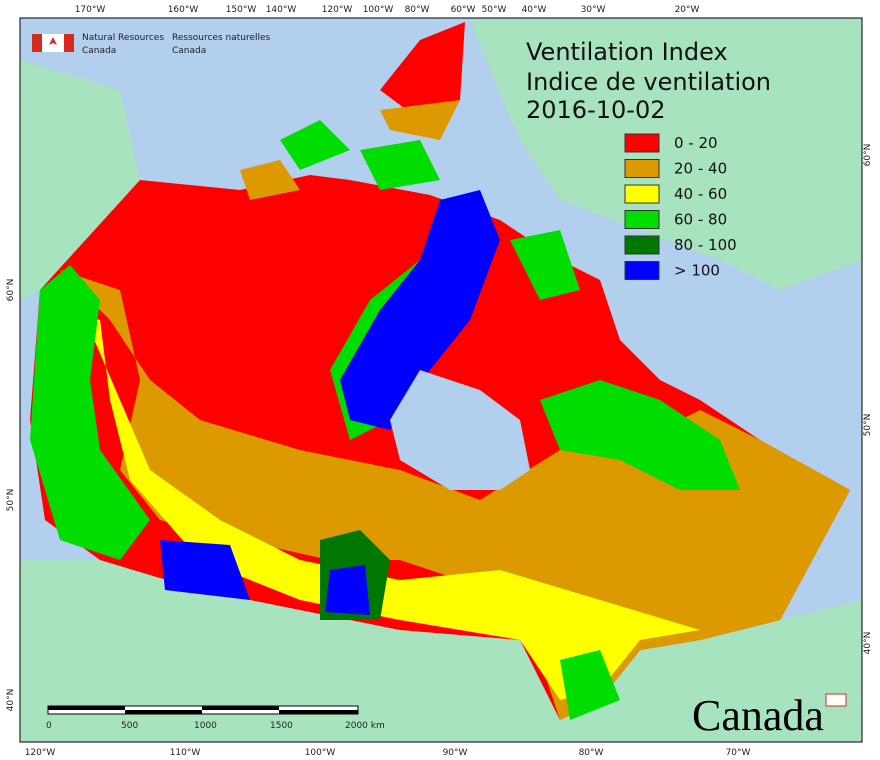 The width and height of the screenshot is (880, 760). What do you see at coordinates (738, 753) in the screenshot?
I see `longitude-label: 70°W` at bounding box center [738, 753].